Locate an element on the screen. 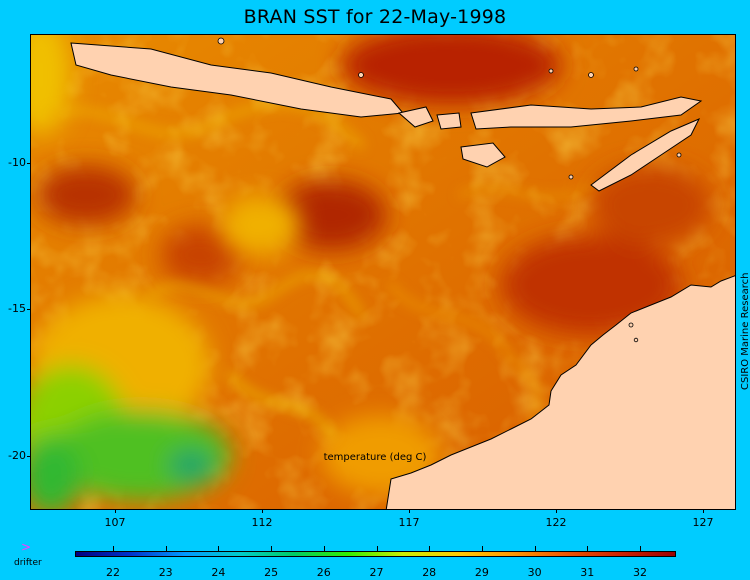 This screenshot has width=750, height=580. x-tick-label: 127 is located at coordinates (703, 522).